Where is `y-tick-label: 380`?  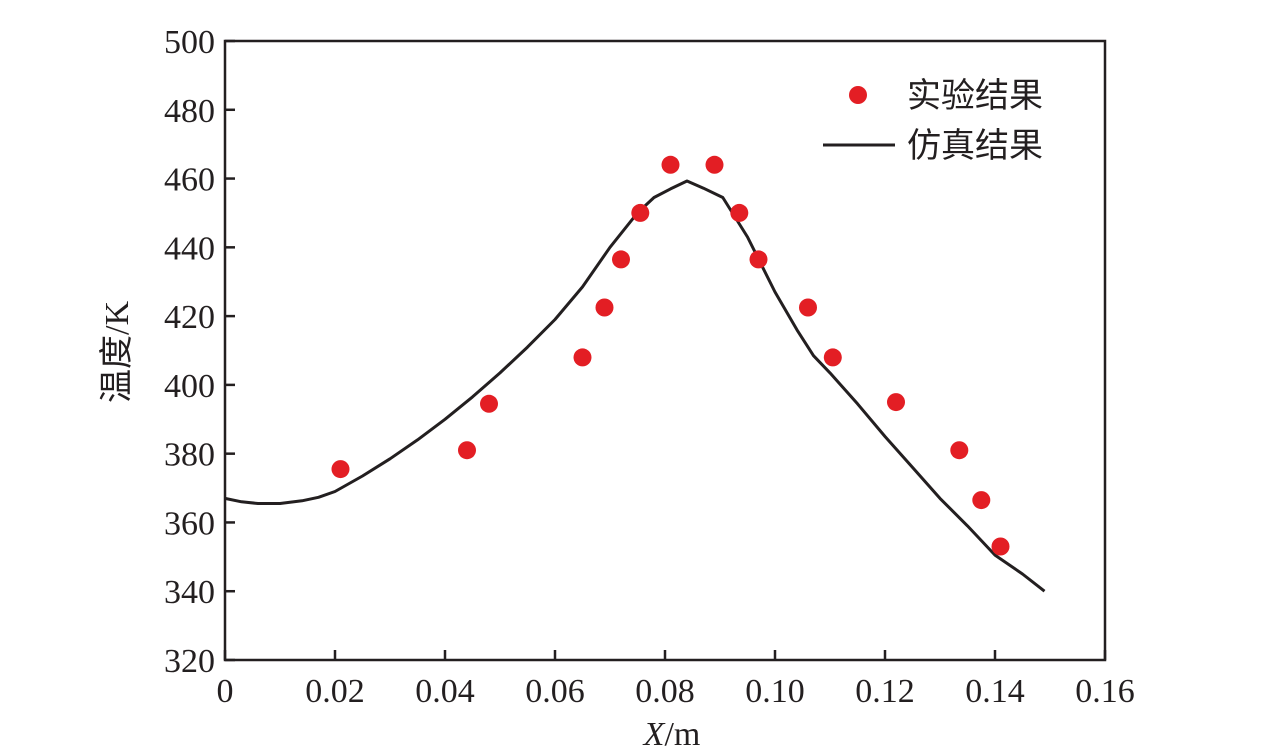
y-tick-label: 380 is located at coordinates (189, 455).